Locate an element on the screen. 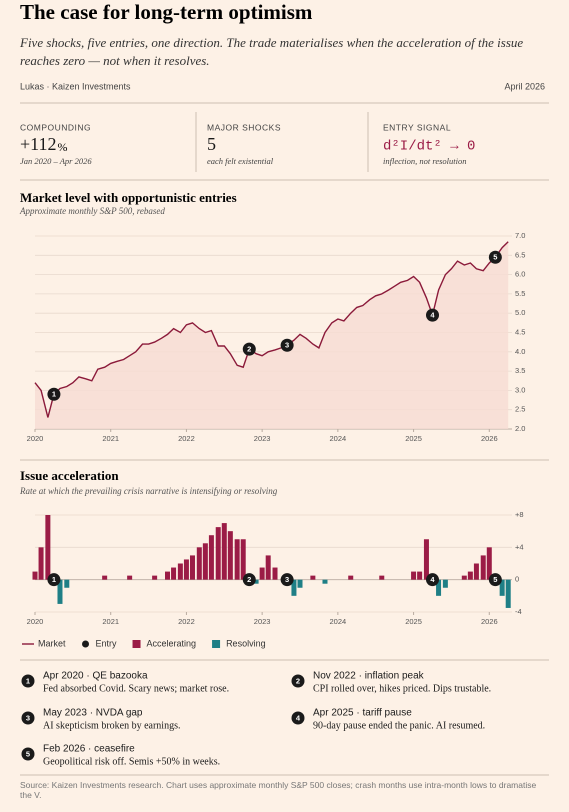  note-title: May 2023 · NVDA gap is located at coordinates (93, 713).